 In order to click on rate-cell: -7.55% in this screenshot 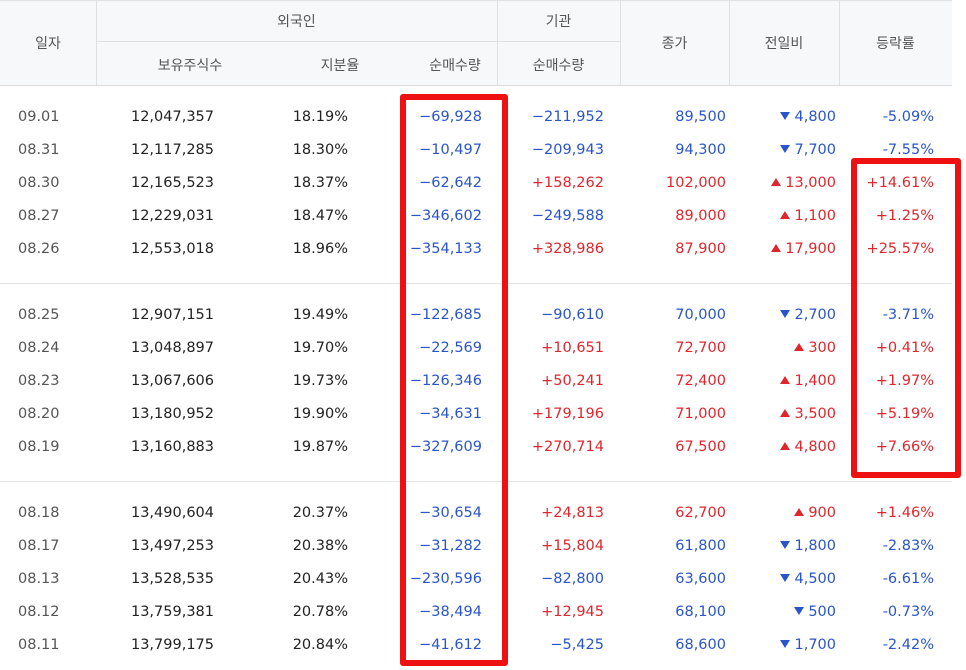, I will do `click(908, 150)`.